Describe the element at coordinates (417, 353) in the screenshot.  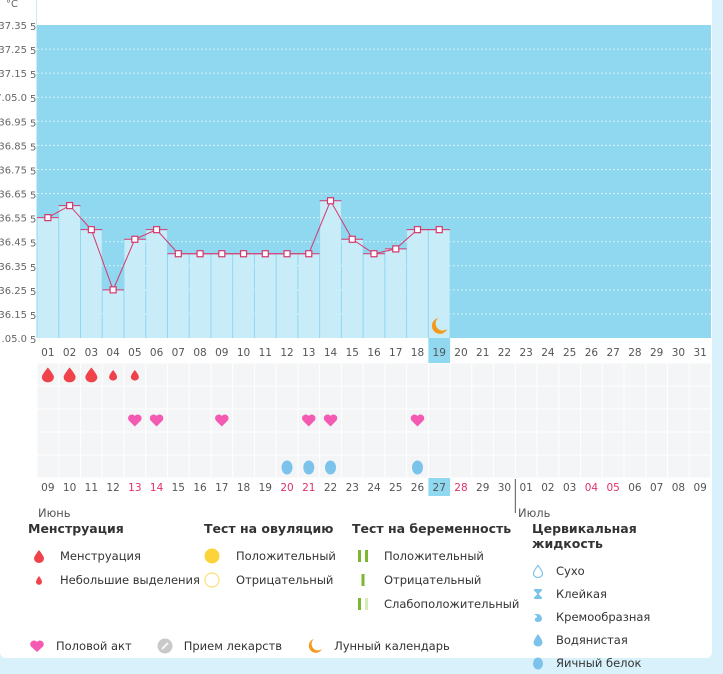
I see `x-tick-label: 18` at that location.